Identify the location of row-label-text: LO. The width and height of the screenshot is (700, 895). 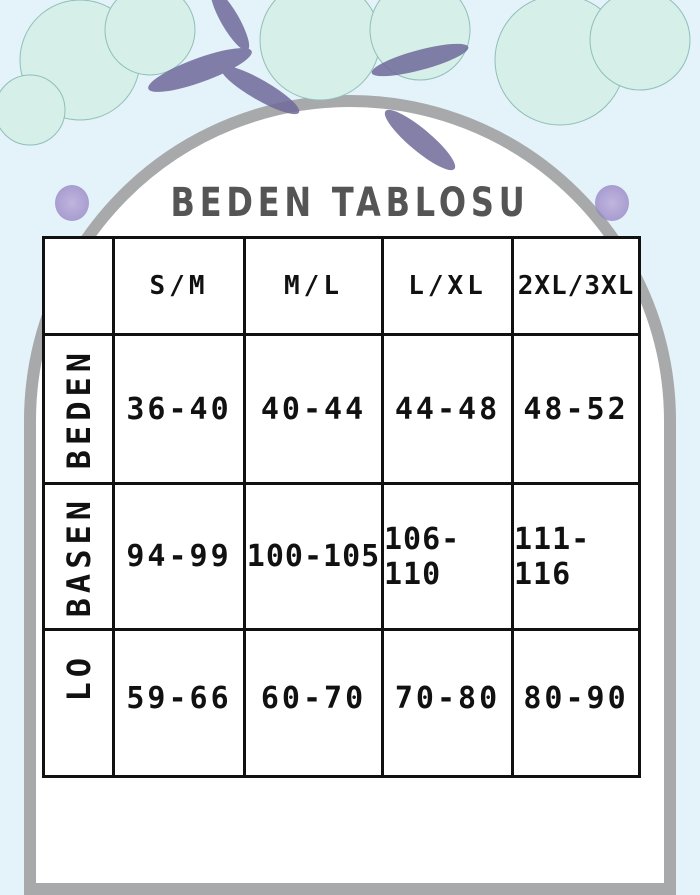
(78, 677).